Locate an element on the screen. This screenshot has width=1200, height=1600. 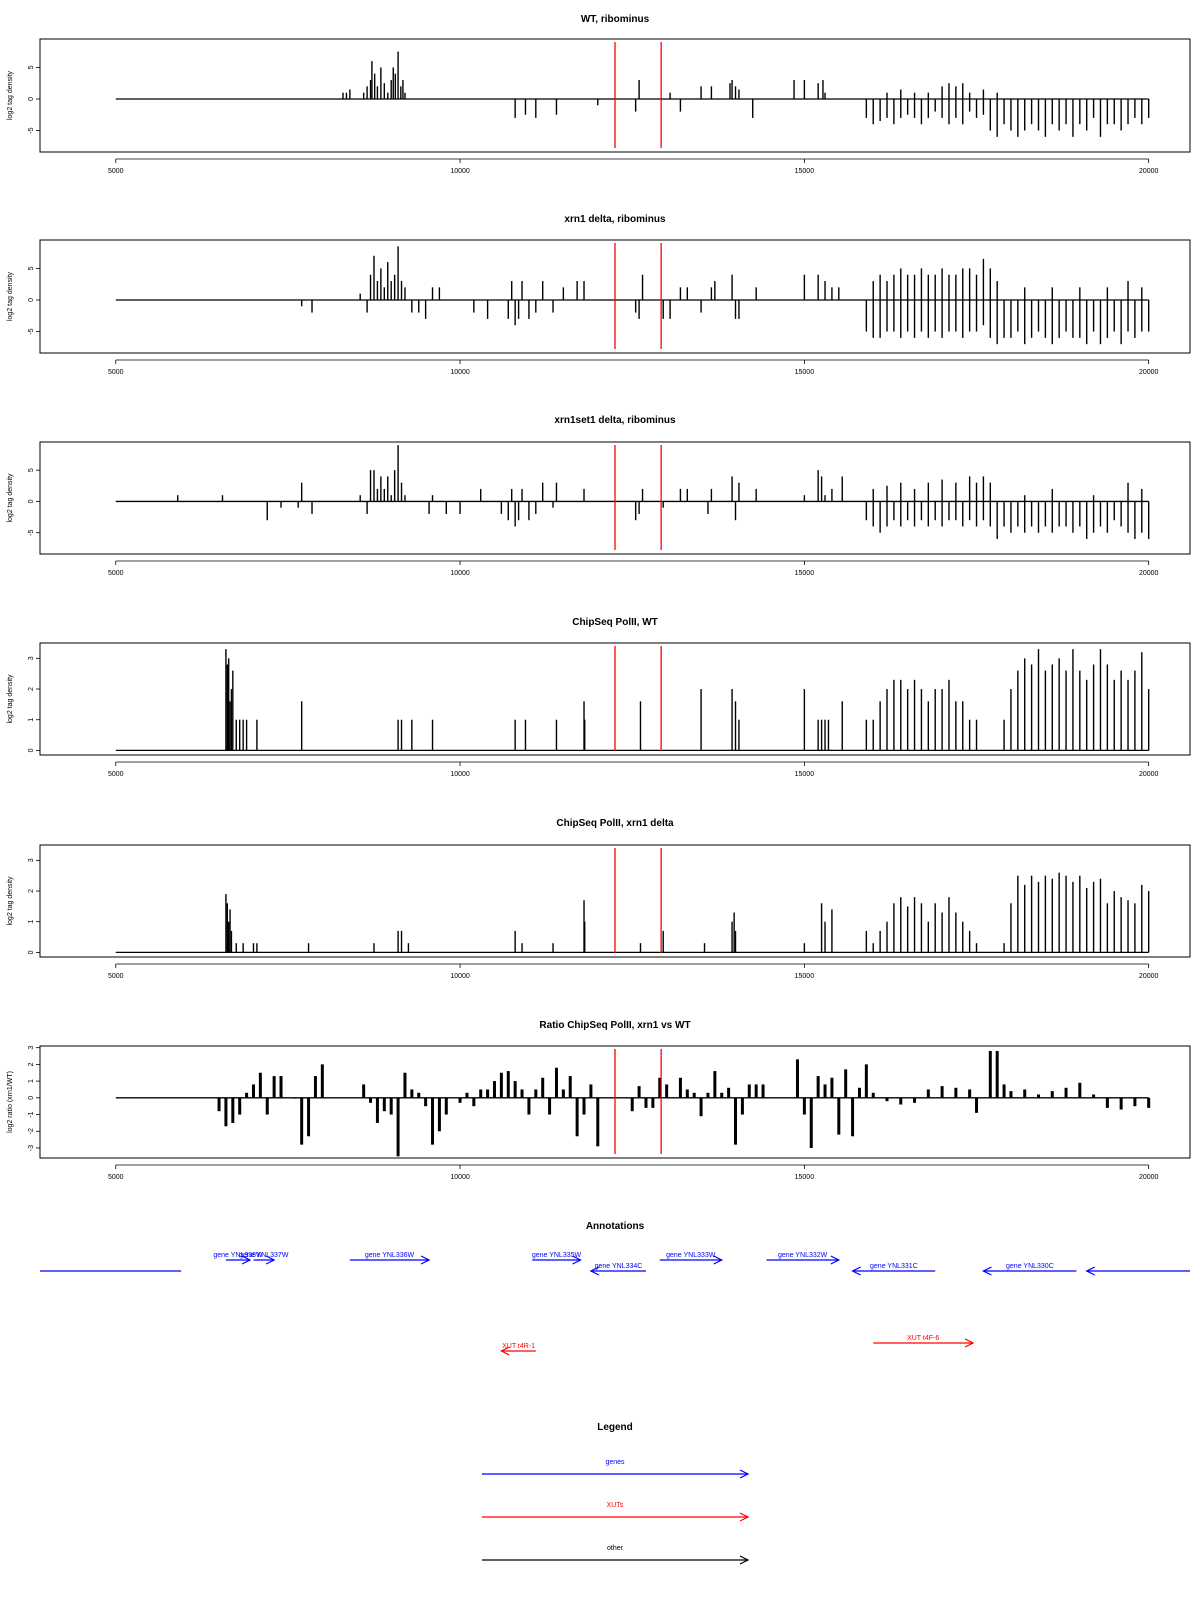
panel-title: ChipSeq PolII, WT is located at coordinates (615, 622).